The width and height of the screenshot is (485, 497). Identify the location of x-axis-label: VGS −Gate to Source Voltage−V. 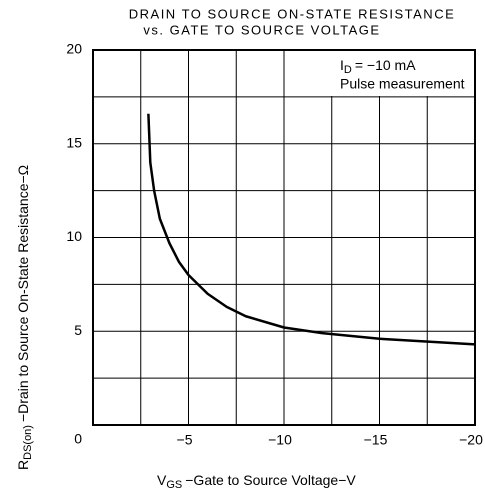
(256, 481).